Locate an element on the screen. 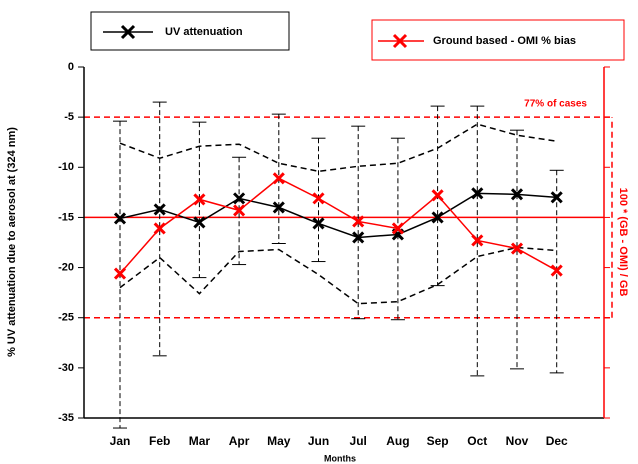  y-tick-label: -5 is located at coordinates (69, 117).